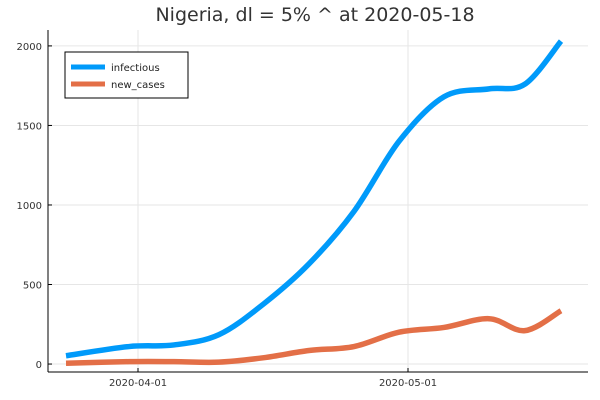 Image resolution: width=600 pixels, height=400 pixels. What do you see at coordinates (29, 47) in the screenshot?
I see `y-tick-label: 2000` at bounding box center [29, 47].